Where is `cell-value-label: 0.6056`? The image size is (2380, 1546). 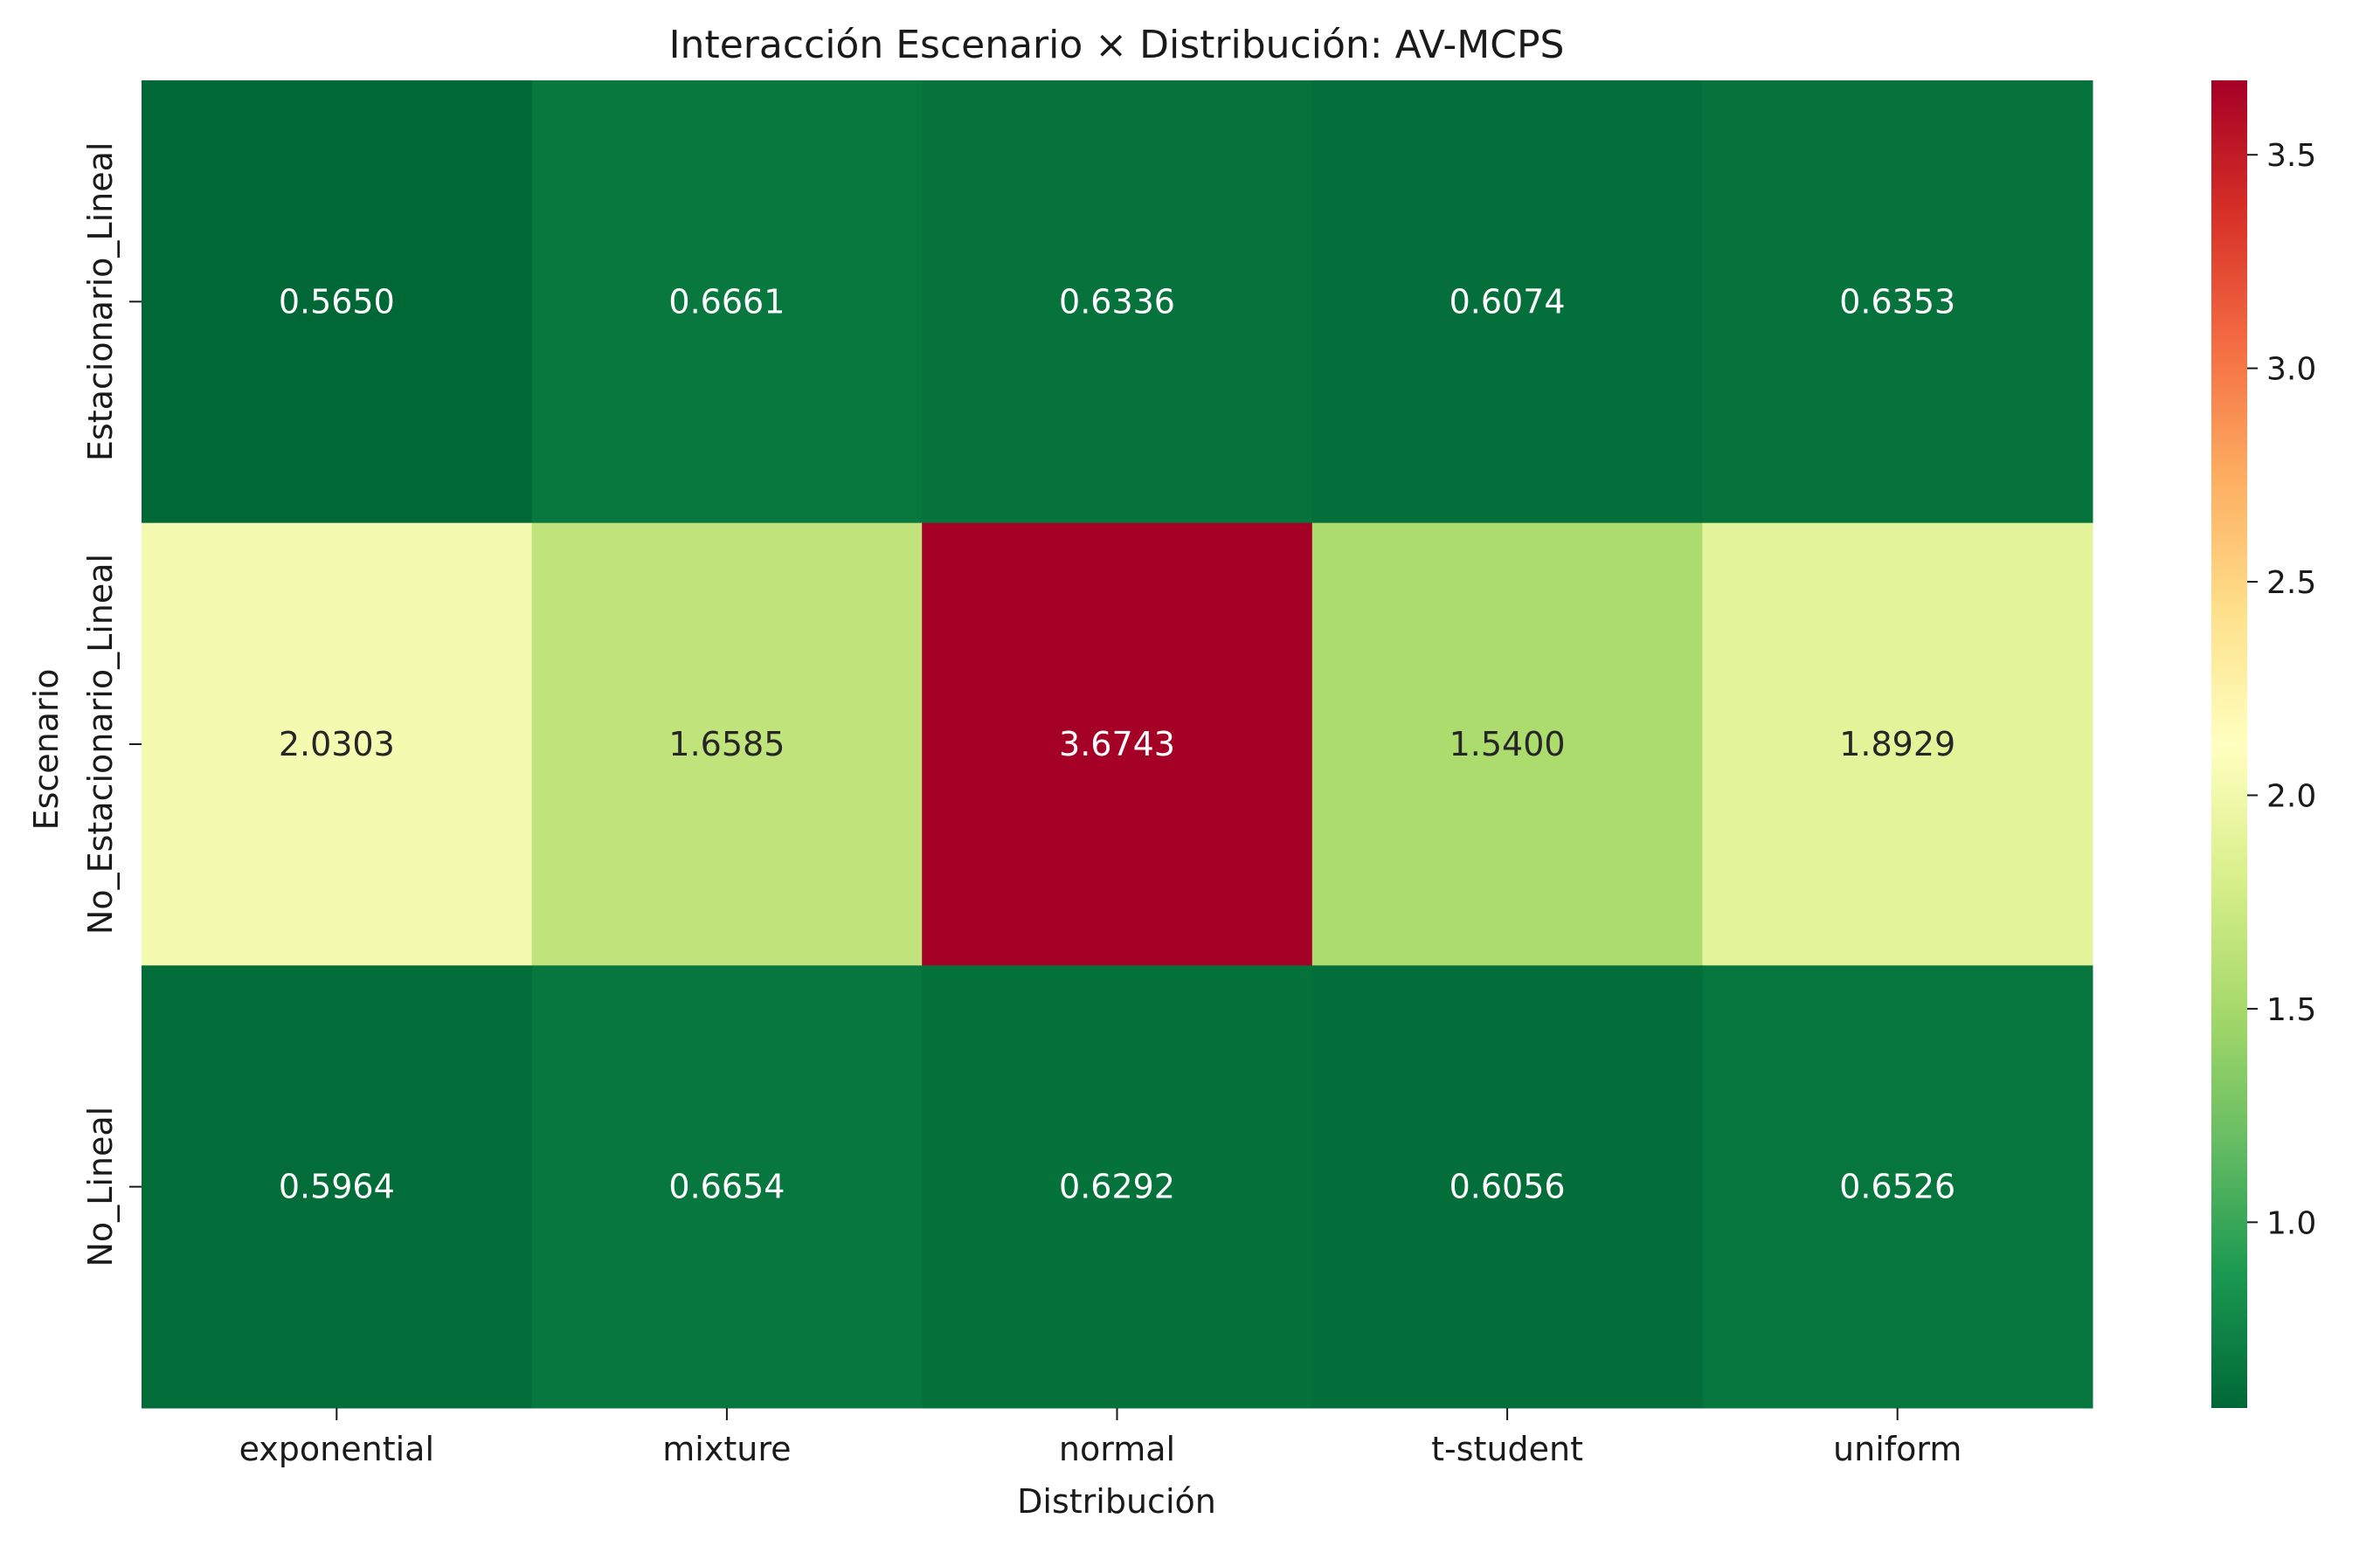
cell-value-label: 0.6056 is located at coordinates (1507, 1187).